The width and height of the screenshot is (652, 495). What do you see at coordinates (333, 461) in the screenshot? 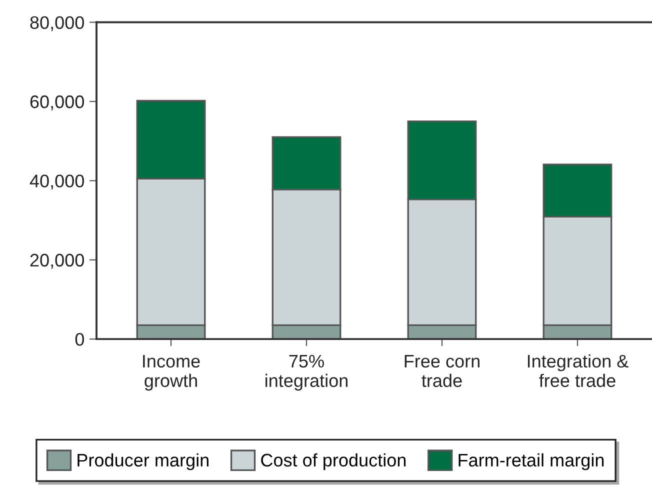
I see `legend-label: Cost of production` at bounding box center [333, 461].